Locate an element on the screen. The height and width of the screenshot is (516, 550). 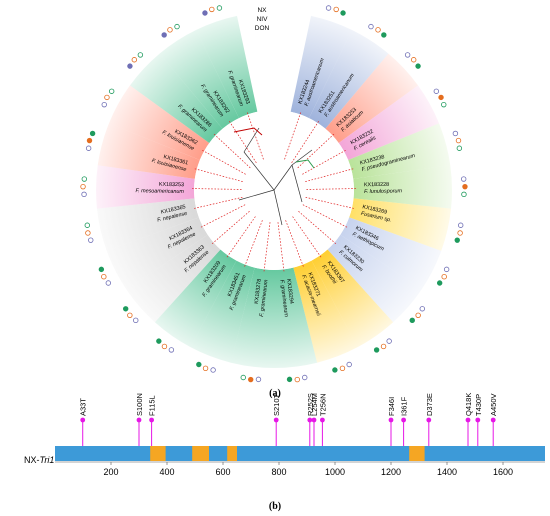
tree-branches is located at coordinates (274, 192).